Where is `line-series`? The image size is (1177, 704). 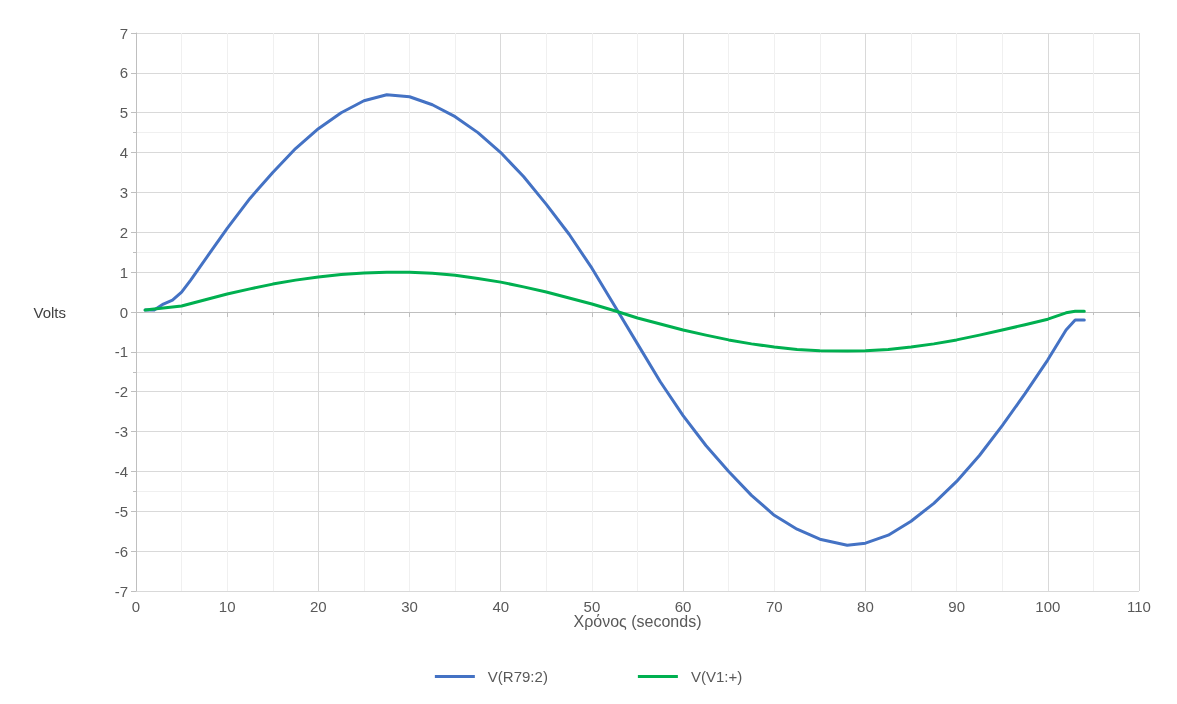
line-series is located at coordinates (614, 311).